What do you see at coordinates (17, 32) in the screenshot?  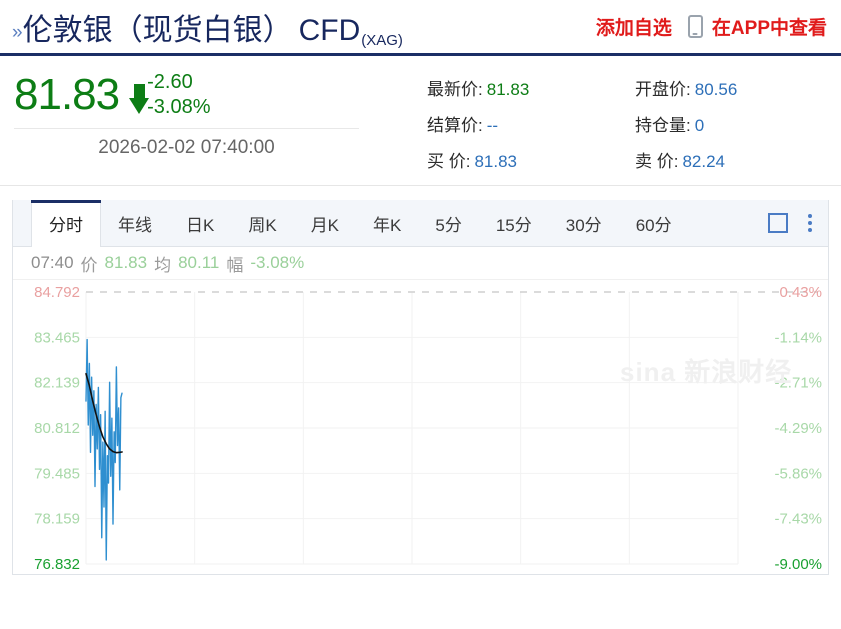 I see `double-chevron-right-icon: »` at bounding box center [17, 32].